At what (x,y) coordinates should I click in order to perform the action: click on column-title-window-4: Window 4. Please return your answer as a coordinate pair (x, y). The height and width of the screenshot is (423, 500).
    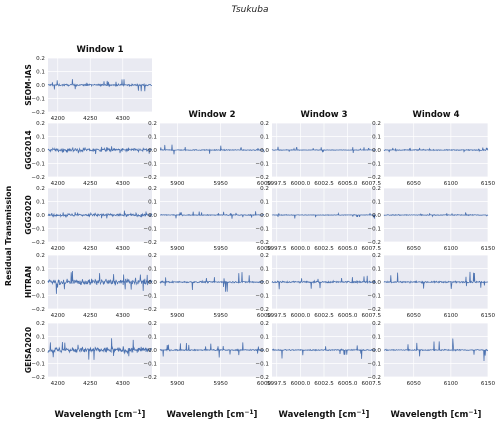
    Looking at the image, I should click on (436, 115).